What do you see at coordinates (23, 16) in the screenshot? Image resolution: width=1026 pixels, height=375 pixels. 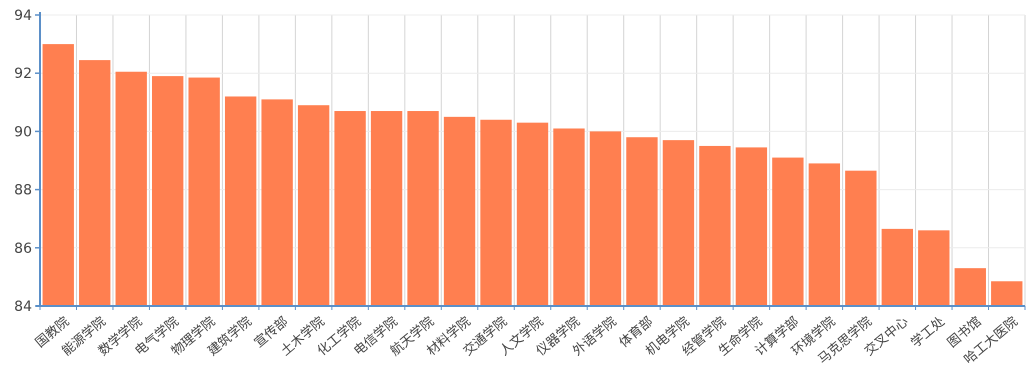 I see `y-tick-label: 94` at bounding box center [23, 16].